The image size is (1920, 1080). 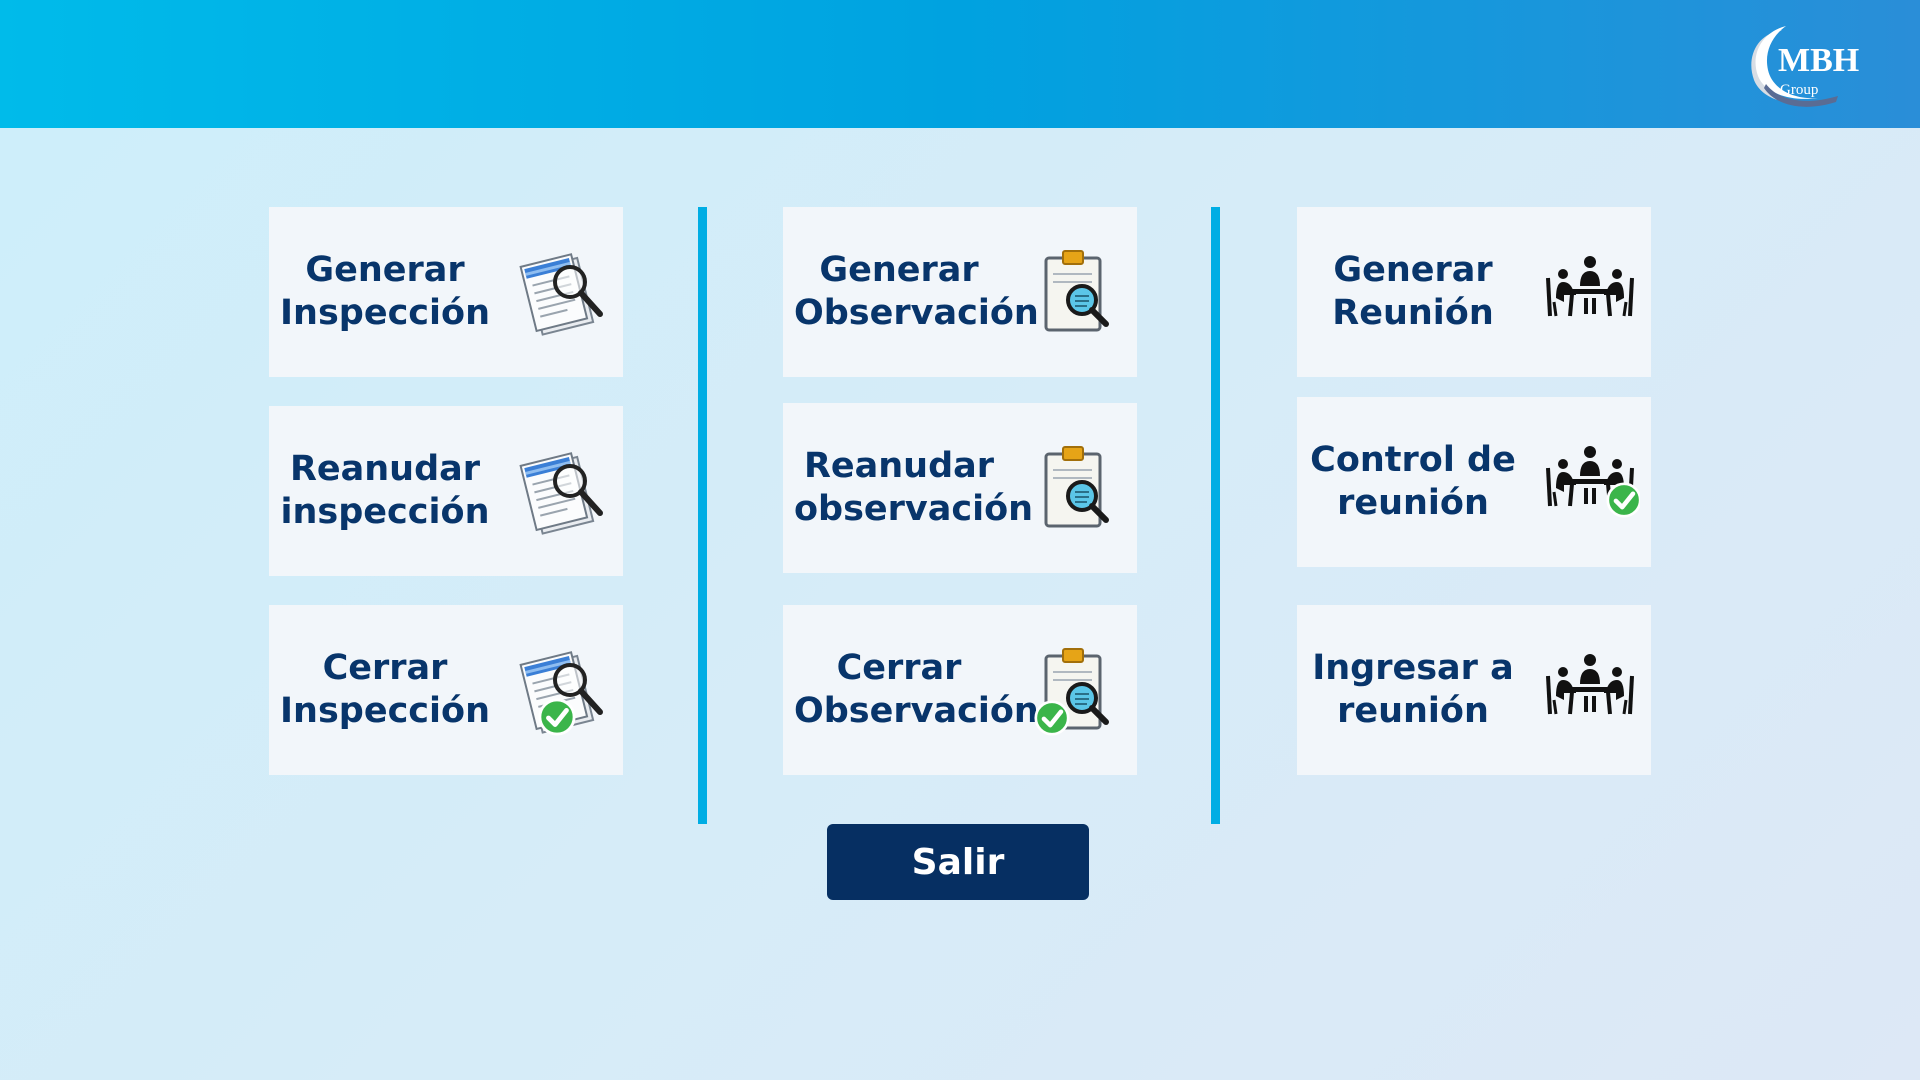 I want to click on mbh-group-logo: MBH Group, so click(x=1805, y=66).